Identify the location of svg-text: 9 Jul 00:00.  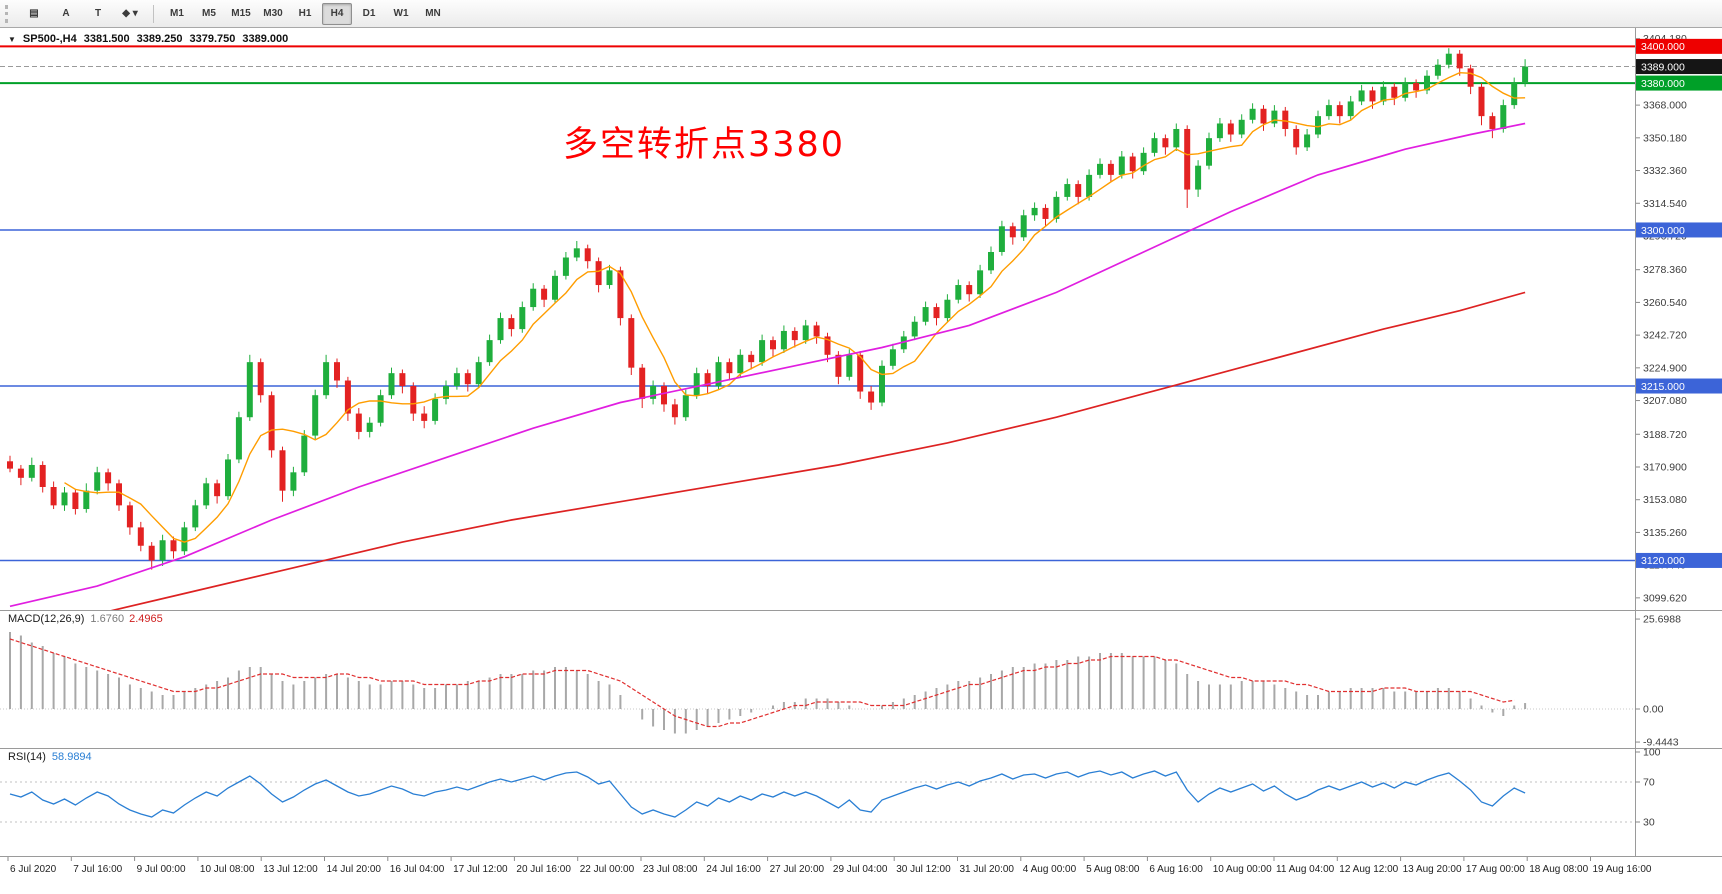
(161, 869).